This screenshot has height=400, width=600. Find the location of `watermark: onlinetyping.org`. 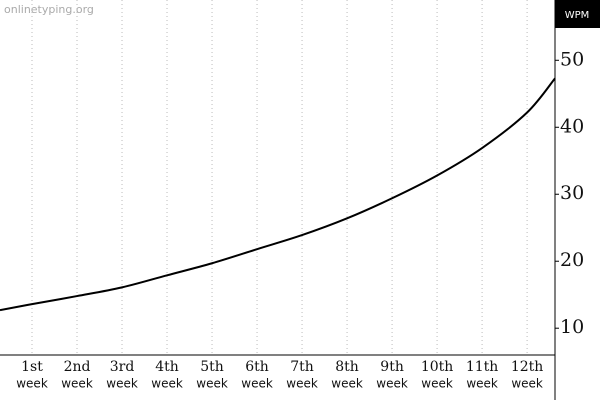

watermark: onlinetyping.org is located at coordinates (49, 9).